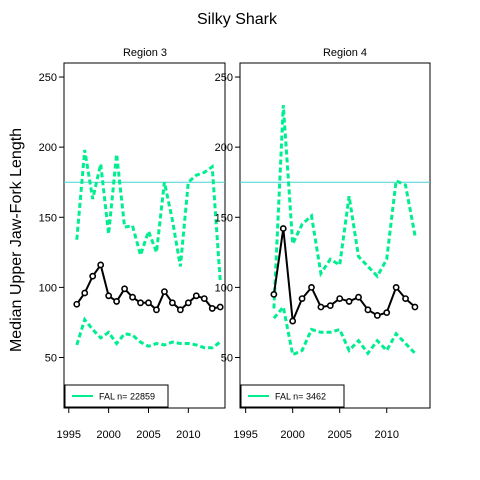  What do you see at coordinates (344, 275) in the screenshot?
I see `median-line` at bounding box center [344, 275].